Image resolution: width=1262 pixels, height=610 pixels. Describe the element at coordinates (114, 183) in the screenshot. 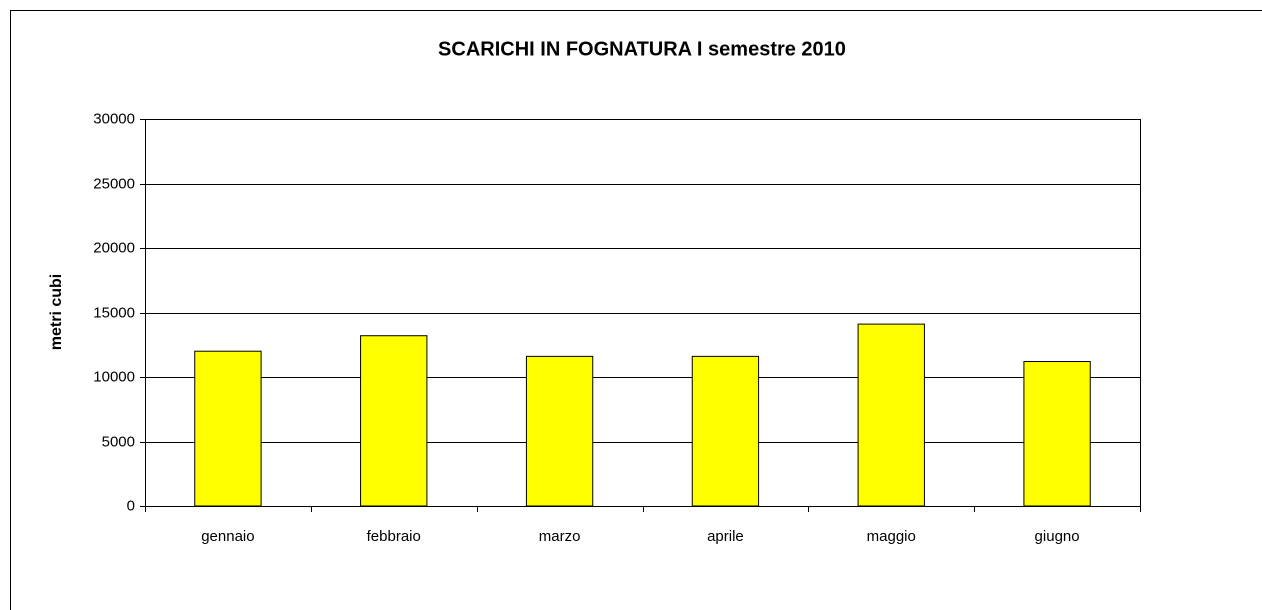

I see `y-tick-label: 25000` at that location.